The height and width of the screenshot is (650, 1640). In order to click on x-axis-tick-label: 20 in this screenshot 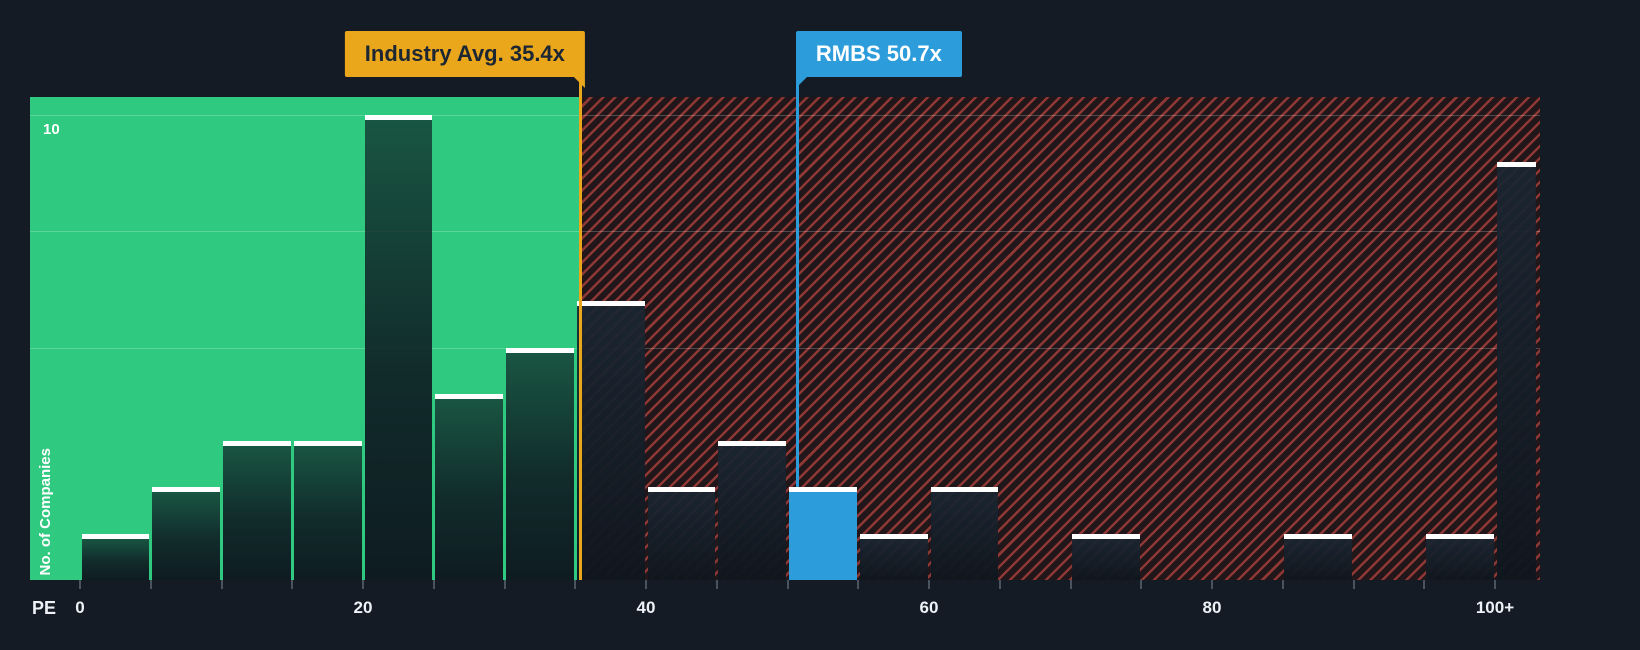, I will do `click(363, 607)`.